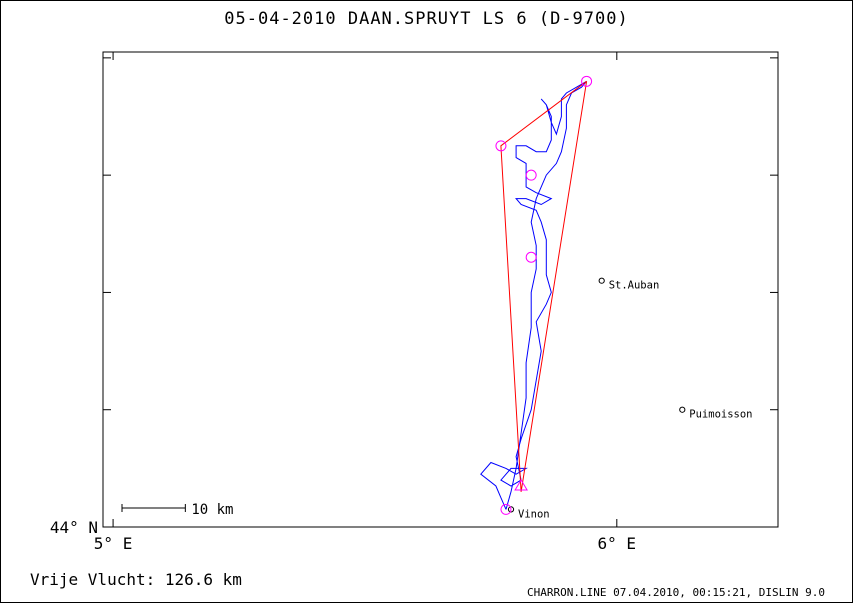  Describe the element at coordinates (136, 579) in the screenshot. I see `free-flight-distance: Vrije Vlucht: 126.6 km` at that location.